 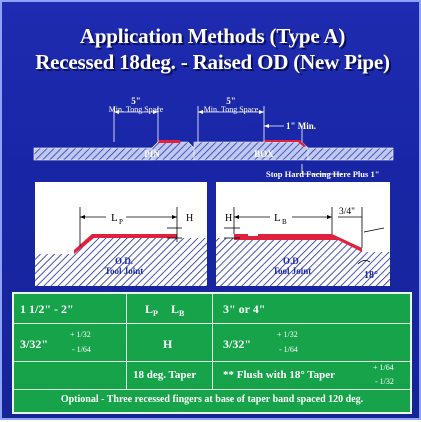 What do you see at coordinates (301, 126) in the screenshot?
I see `min-label: 1" Min.` at bounding box center [301, 126].